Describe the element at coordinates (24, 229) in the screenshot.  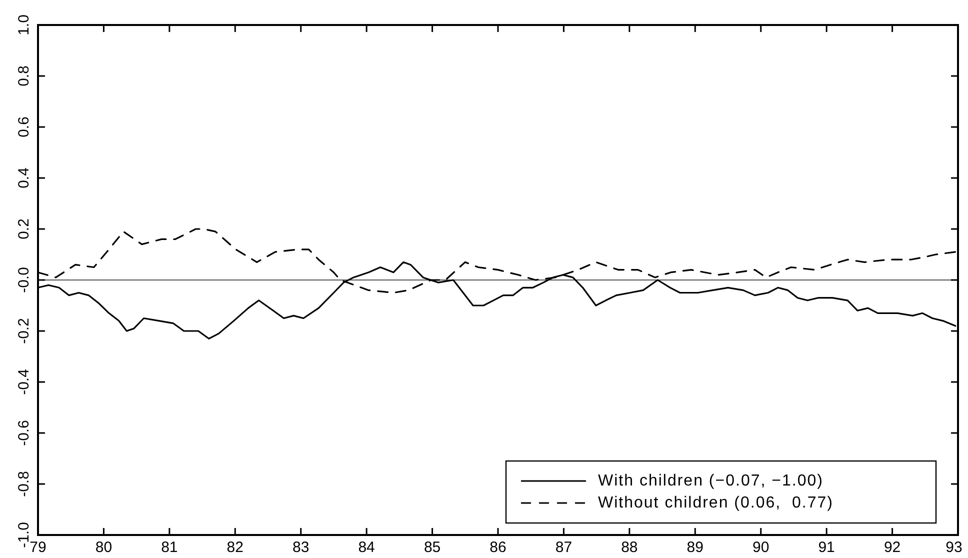
I see `y-tick-label: 0.2` at that location.